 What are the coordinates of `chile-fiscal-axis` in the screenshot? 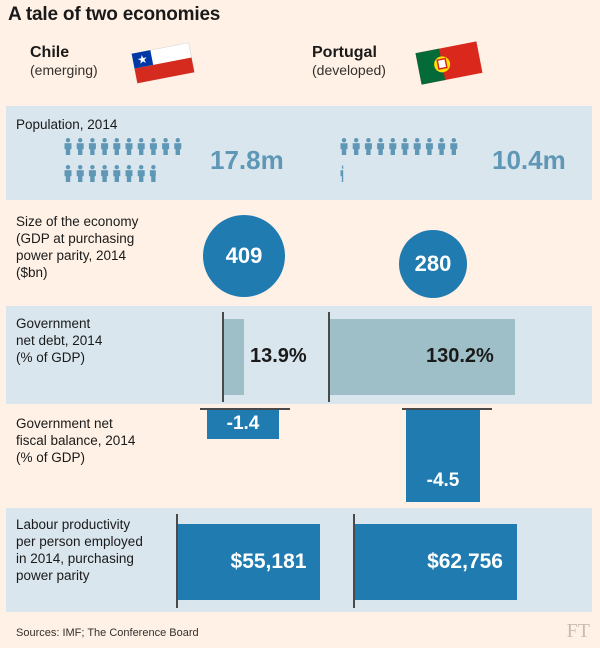 It's located at (245, 409).